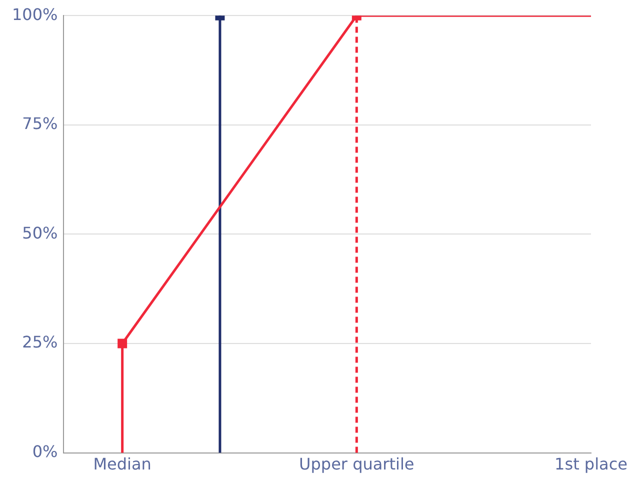 The image size is (635, 482). I want to click on y-tick-label: 75%, so click(40, 124).